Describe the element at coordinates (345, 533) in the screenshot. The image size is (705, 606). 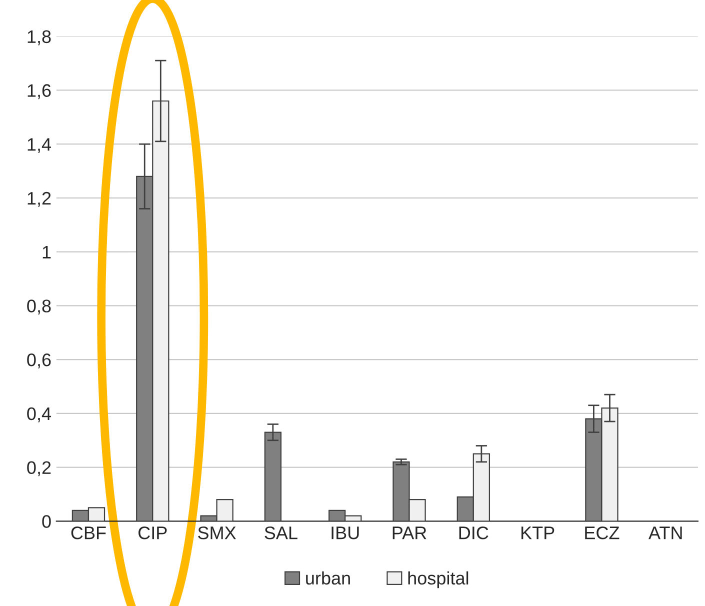
I see `x-tick-label: IBU` at that location.